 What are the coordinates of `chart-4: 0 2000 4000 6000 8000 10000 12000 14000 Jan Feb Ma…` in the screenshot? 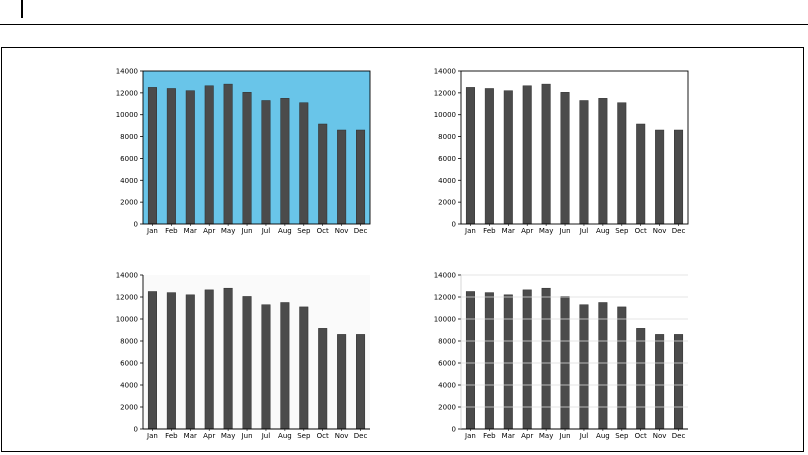 It's located at (561, 356).